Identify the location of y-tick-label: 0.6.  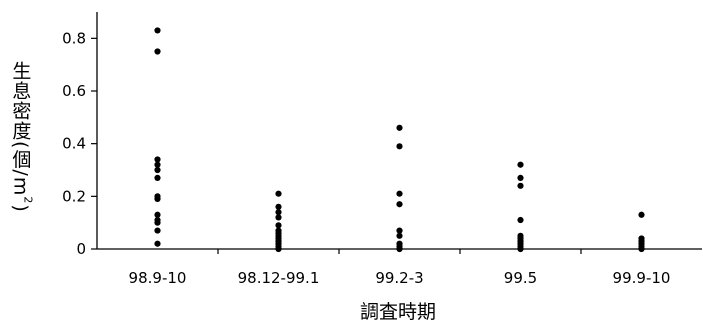
(74, 91).